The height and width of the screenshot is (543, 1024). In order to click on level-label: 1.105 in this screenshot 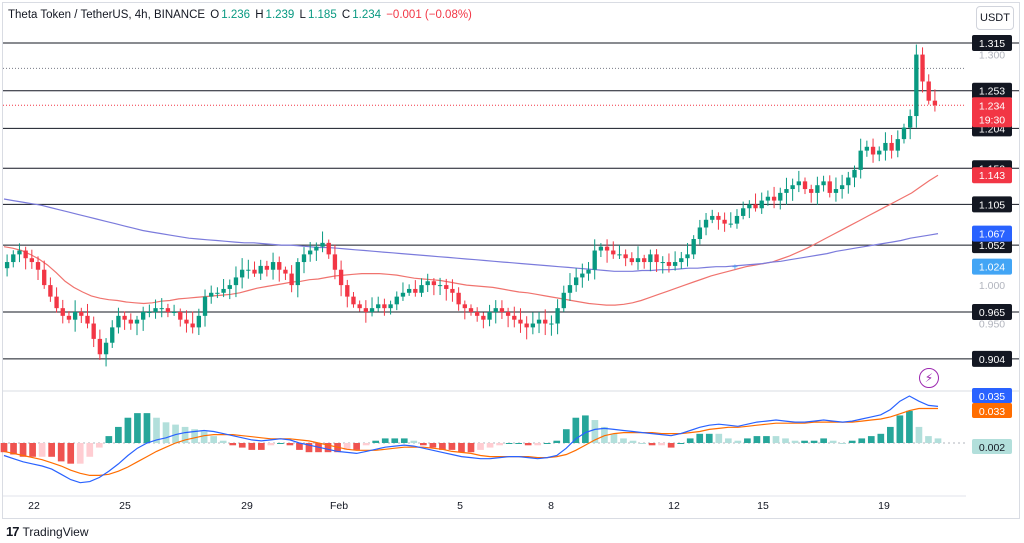, I will do `click(992, 205)`.